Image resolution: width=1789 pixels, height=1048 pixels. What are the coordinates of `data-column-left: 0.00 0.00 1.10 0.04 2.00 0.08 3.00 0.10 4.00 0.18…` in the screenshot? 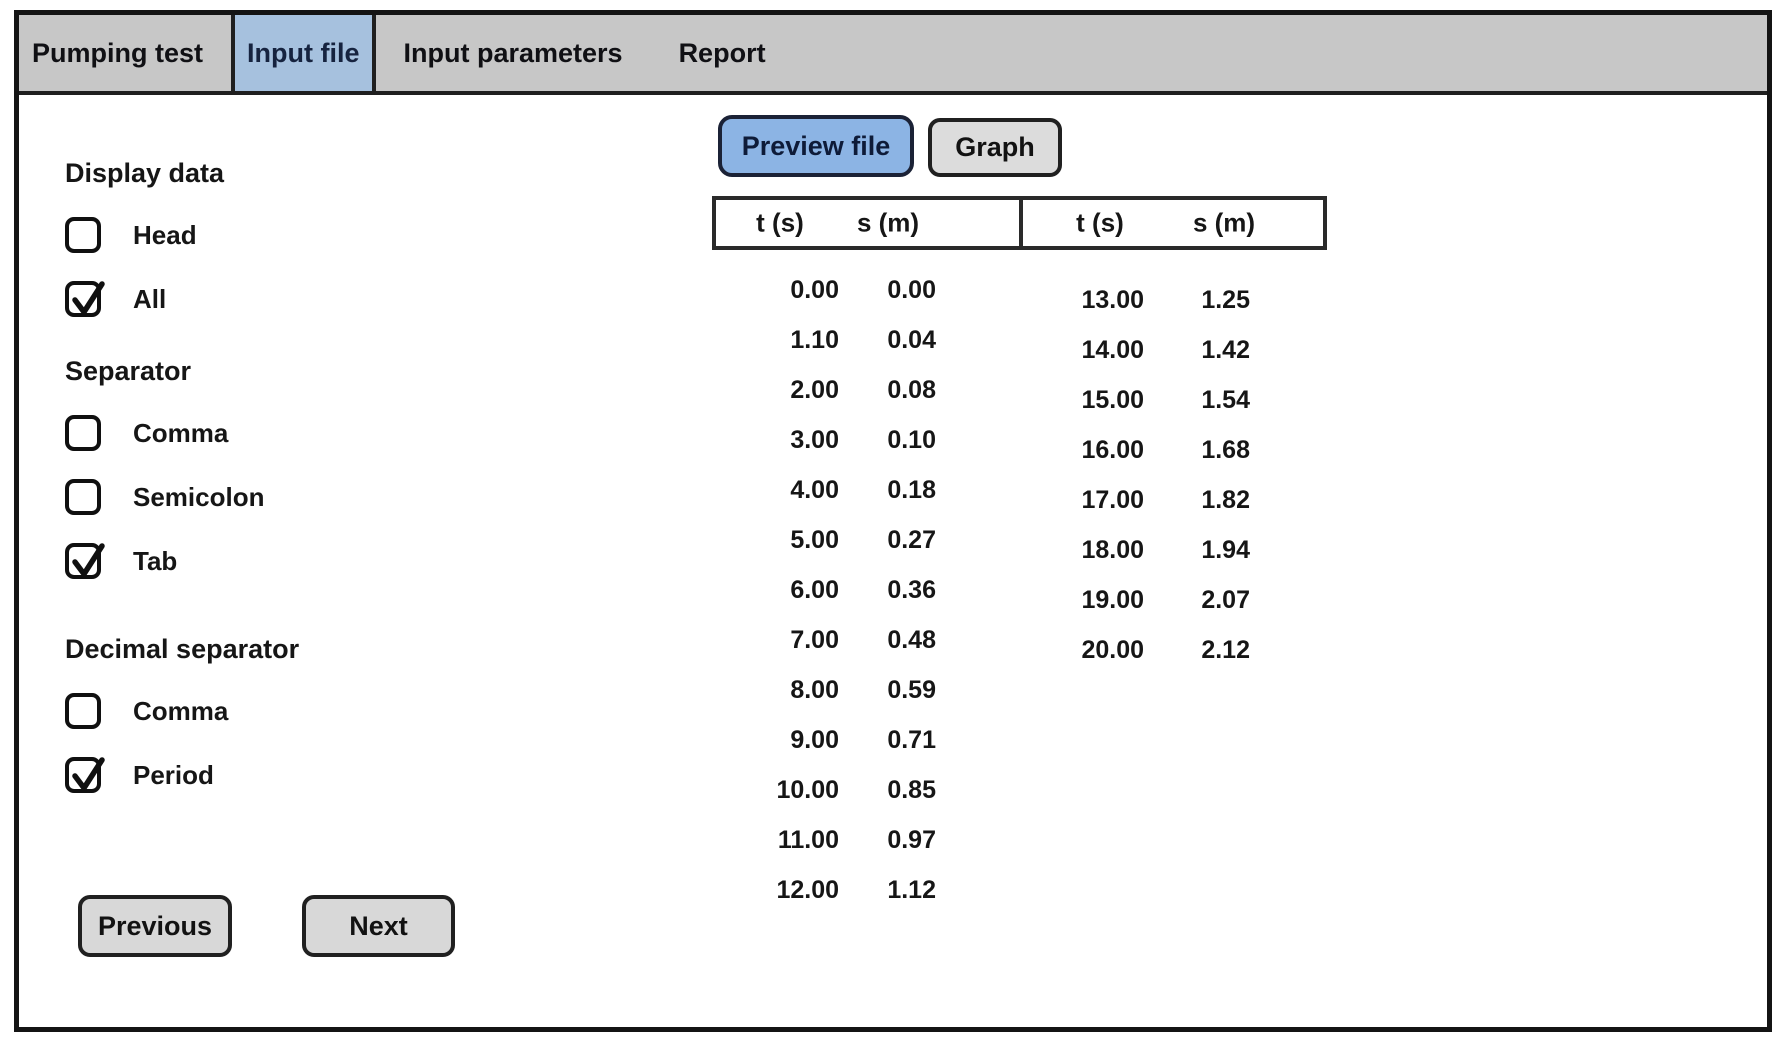 It's located at (832, 590).